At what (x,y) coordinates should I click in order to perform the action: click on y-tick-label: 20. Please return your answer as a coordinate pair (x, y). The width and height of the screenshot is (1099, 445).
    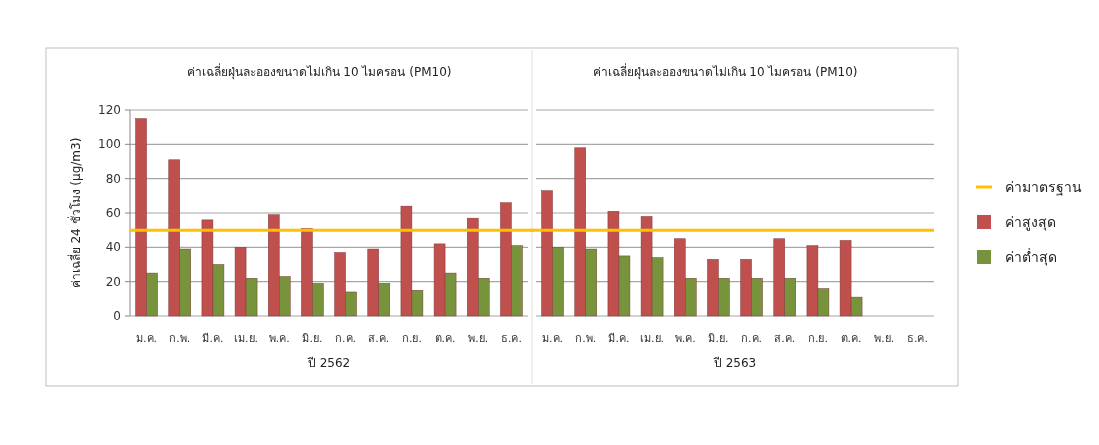
    Looking at the image, I should click on (113, 281).